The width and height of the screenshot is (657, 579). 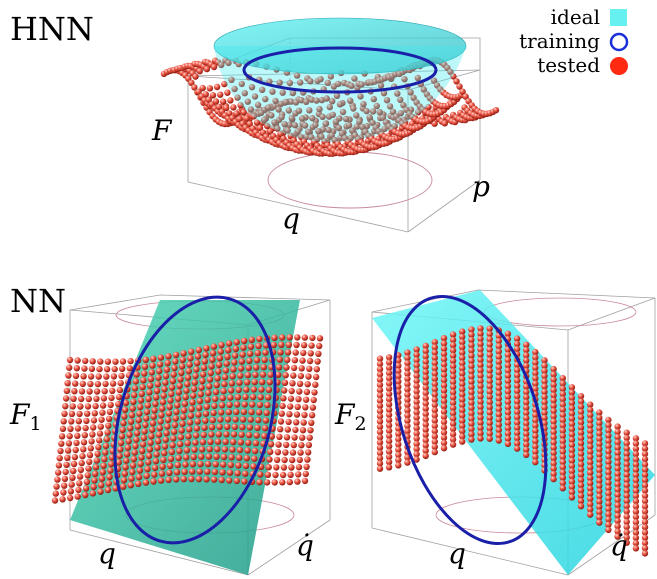 What do you see at coordinates (20, 414) in the screenshot?
I see `nn-left-axis-z-main: F` at bounding box center [20, 414].